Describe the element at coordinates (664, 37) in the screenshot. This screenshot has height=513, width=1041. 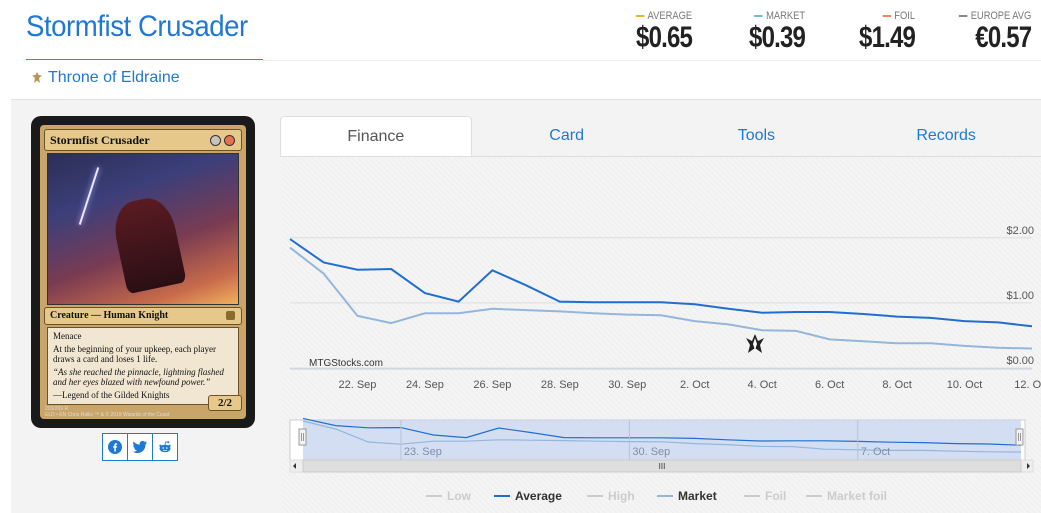
I see `price-average-value: $0.65` at that location.